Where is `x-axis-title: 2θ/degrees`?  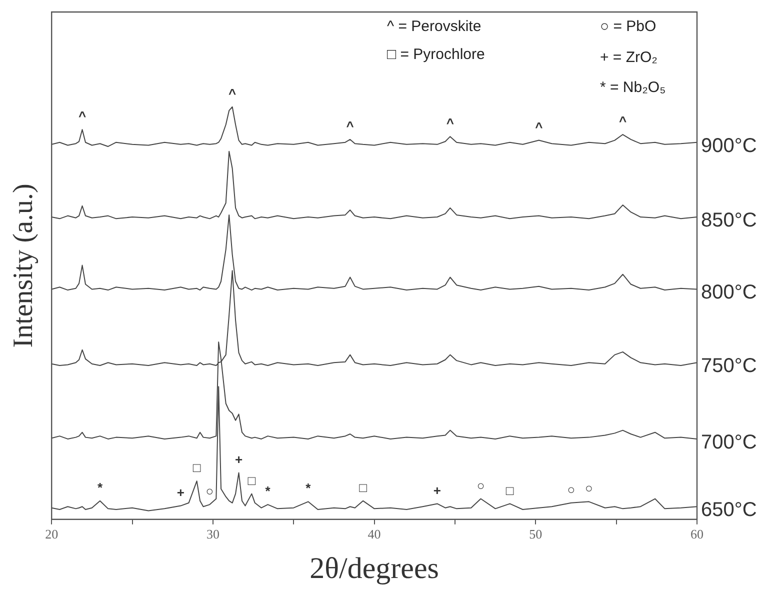
x-axis-title: 2θ/degrees is located at coordinates (374, 568).